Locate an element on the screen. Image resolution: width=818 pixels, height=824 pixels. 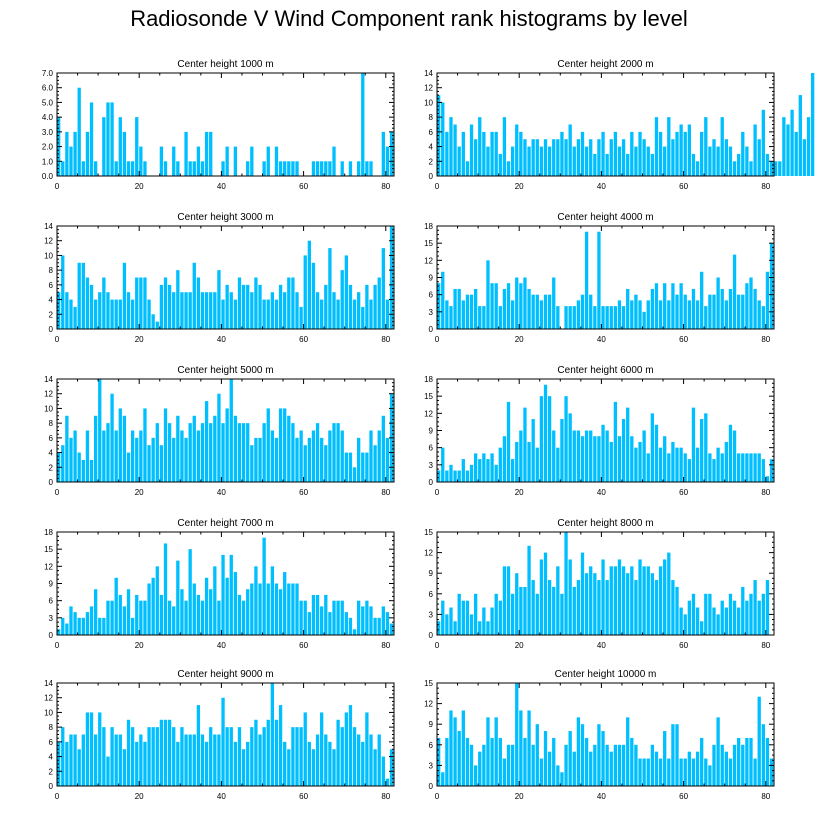
x-tick-label: 60 is located at coordinates (683, 492).